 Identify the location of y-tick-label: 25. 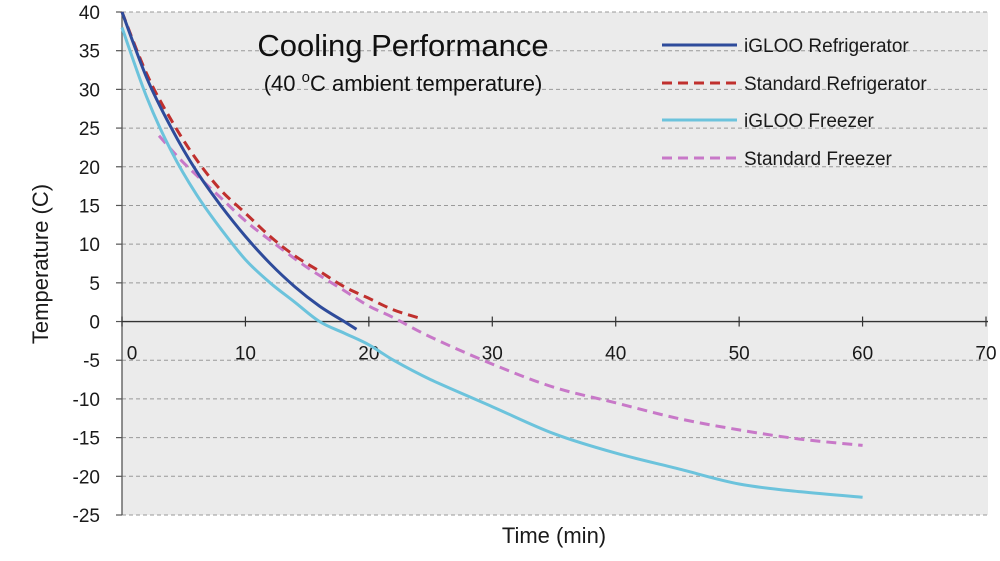
(89, 129).